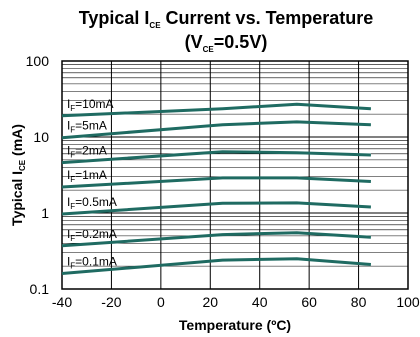 Image resolution: width=420 pixels, height=337 pixels. Describe the element at coordinates (210, 302) in the screenshot. I see `x-tick-label: 20` at that location.